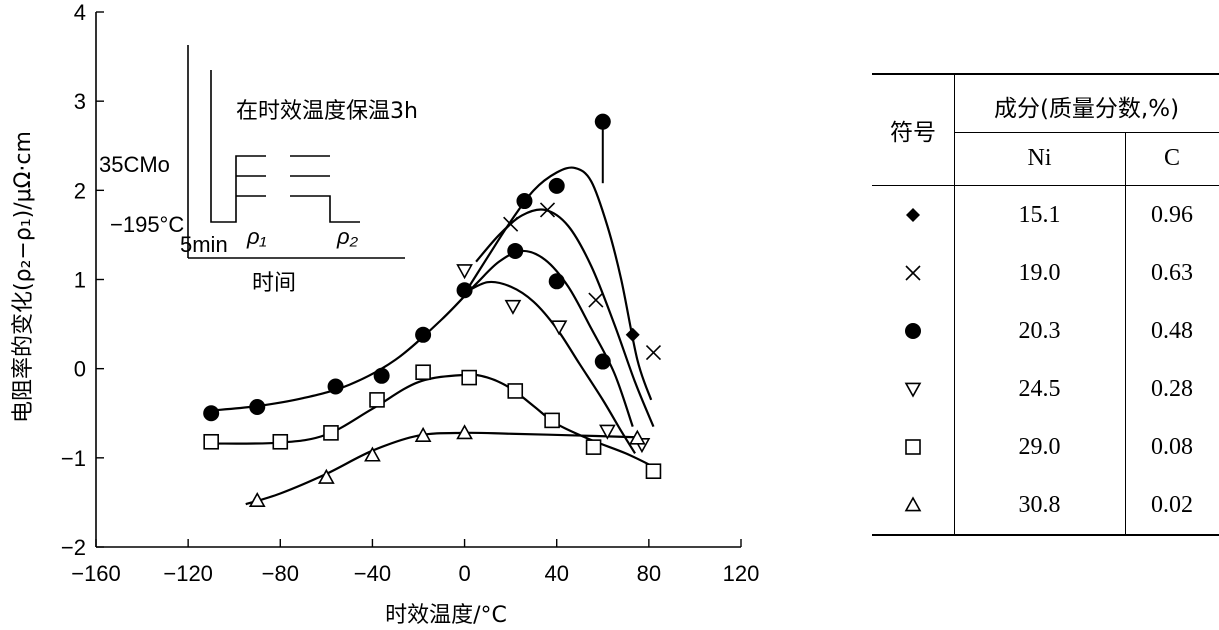  What do you see at coordinates (1172, 215) in the screenshot?
I see `legend-c-value: 0.96` at bounding box center [1172, 215].